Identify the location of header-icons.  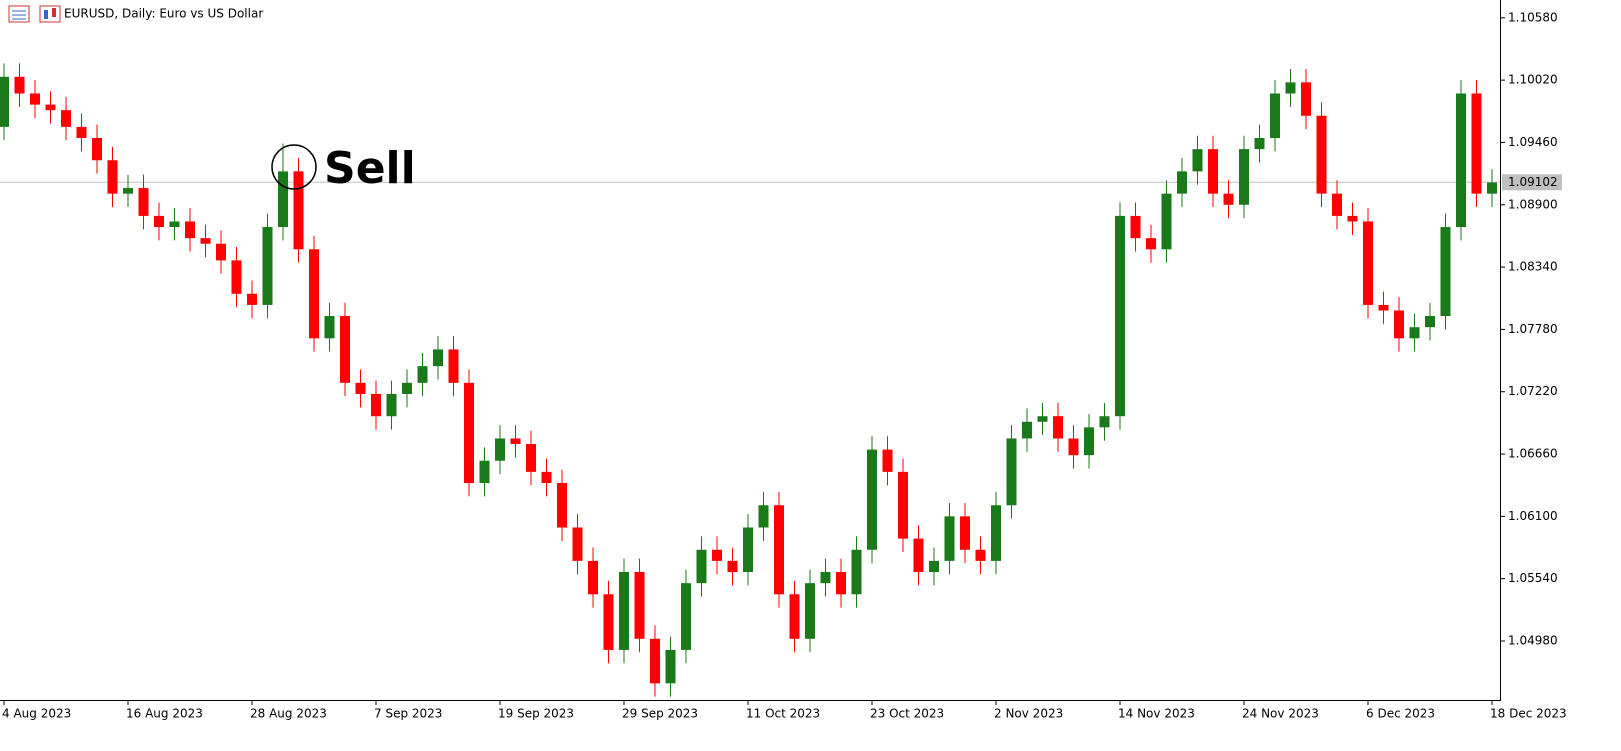
(34, 14).